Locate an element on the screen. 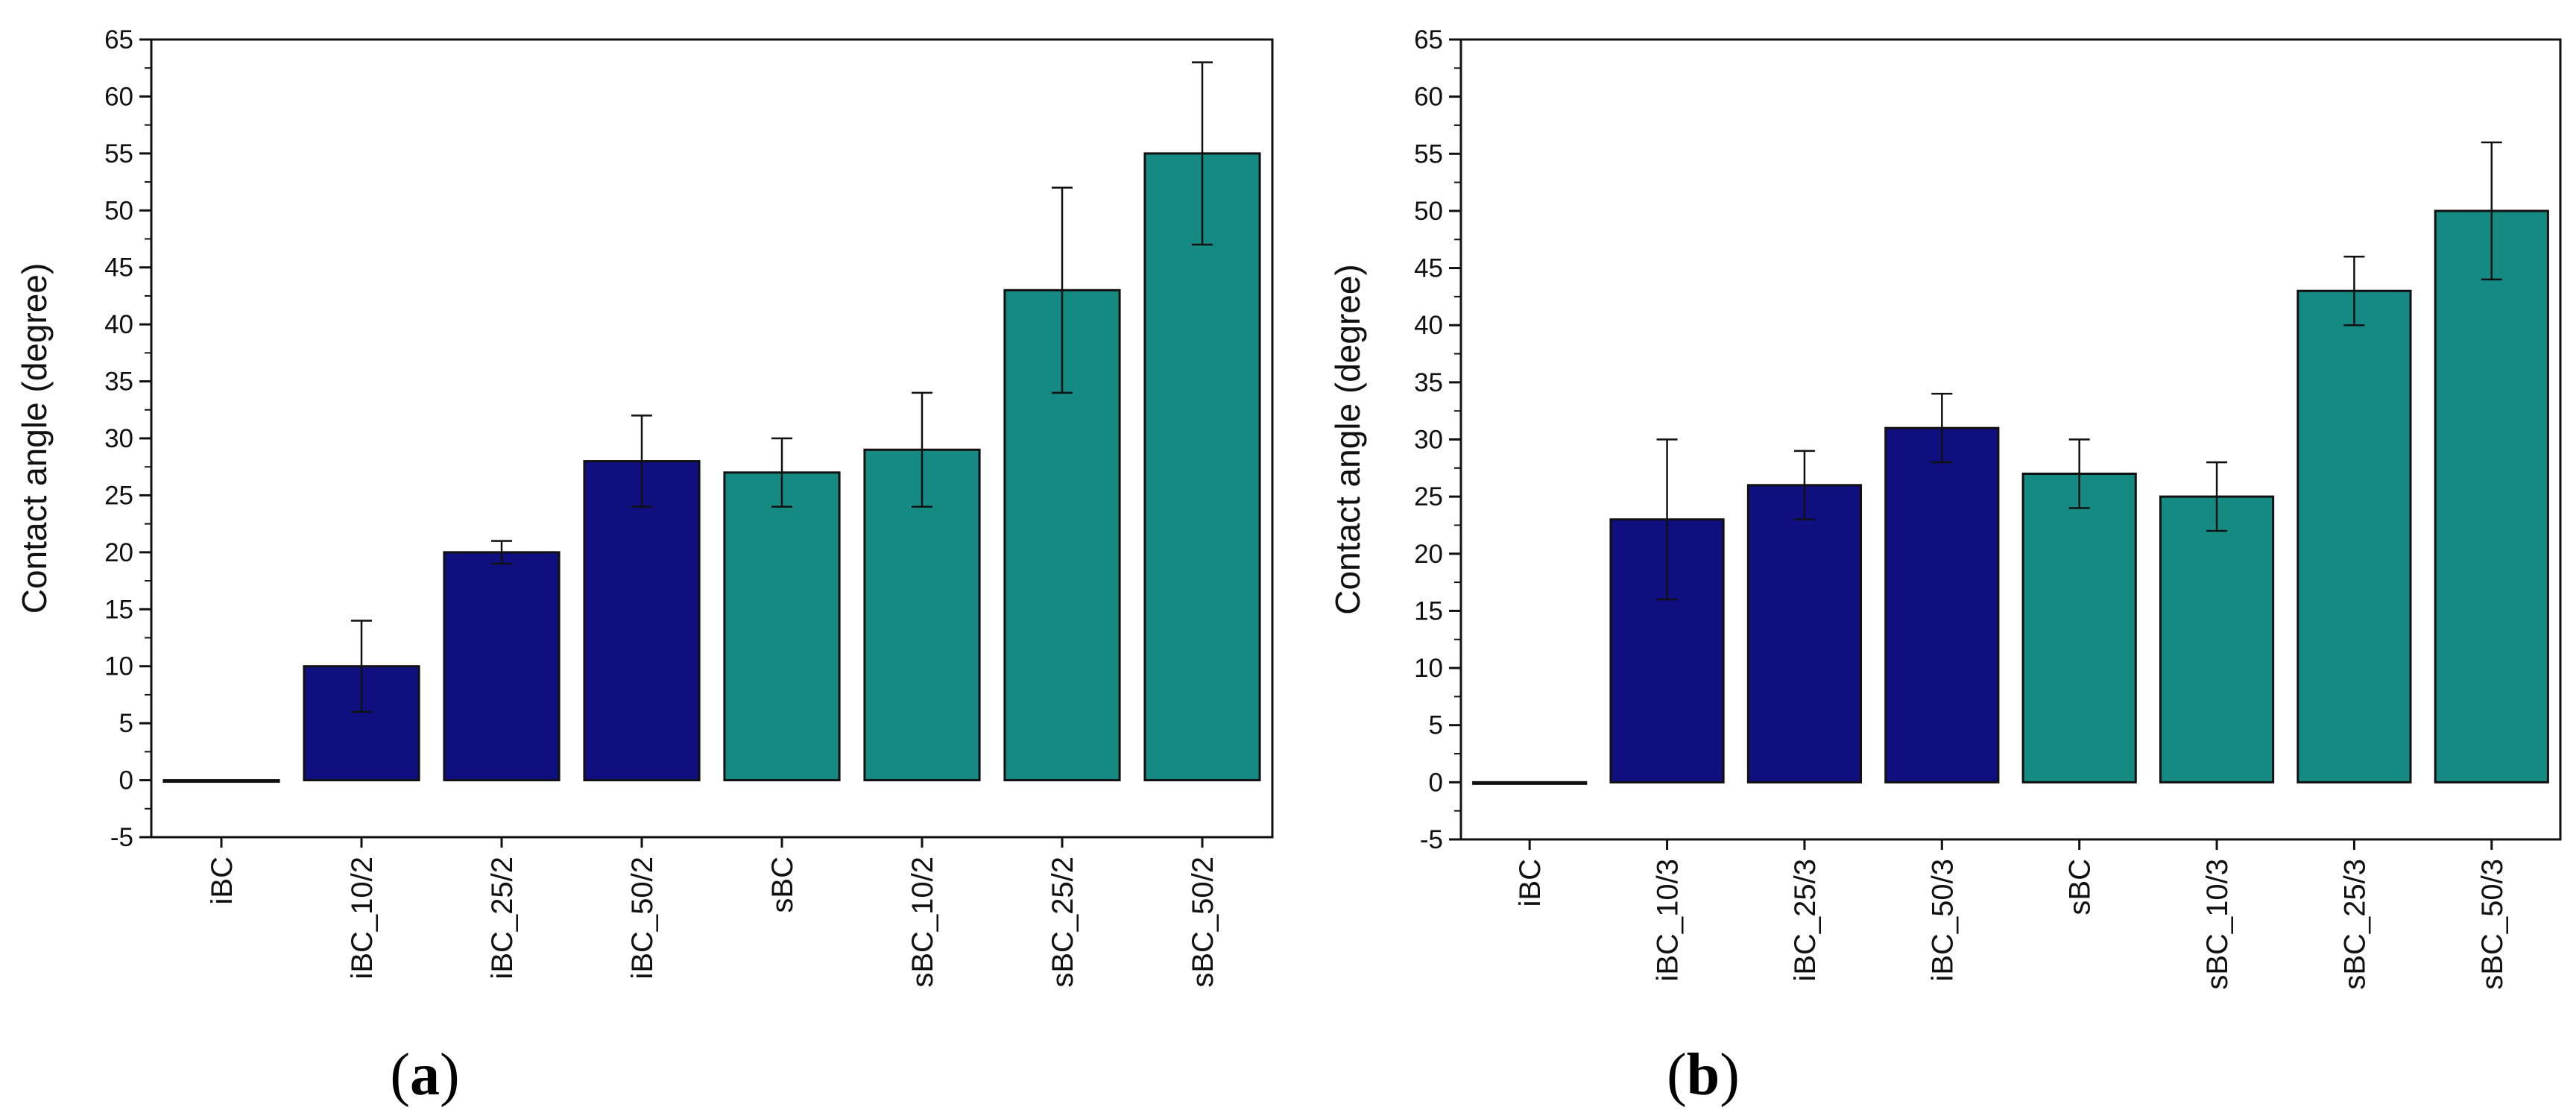 This screenshot has width=2576, height=1113. category-label: sBC_25/2 is located at coordinates (1062, 922).